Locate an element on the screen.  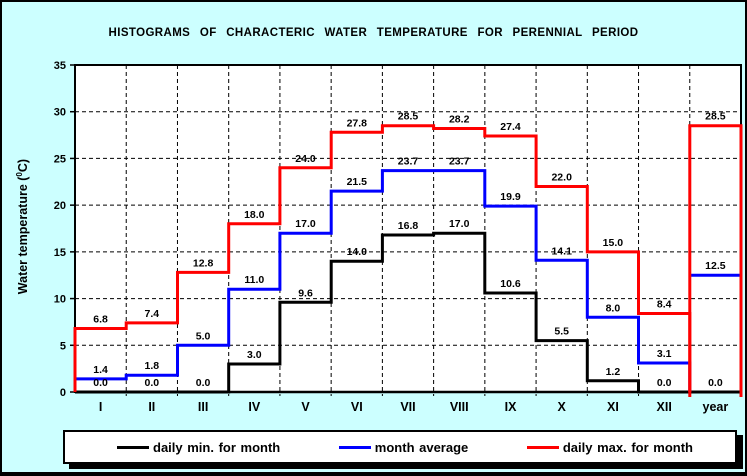
data-label: 11.0 is located at coordinates (254, 280).